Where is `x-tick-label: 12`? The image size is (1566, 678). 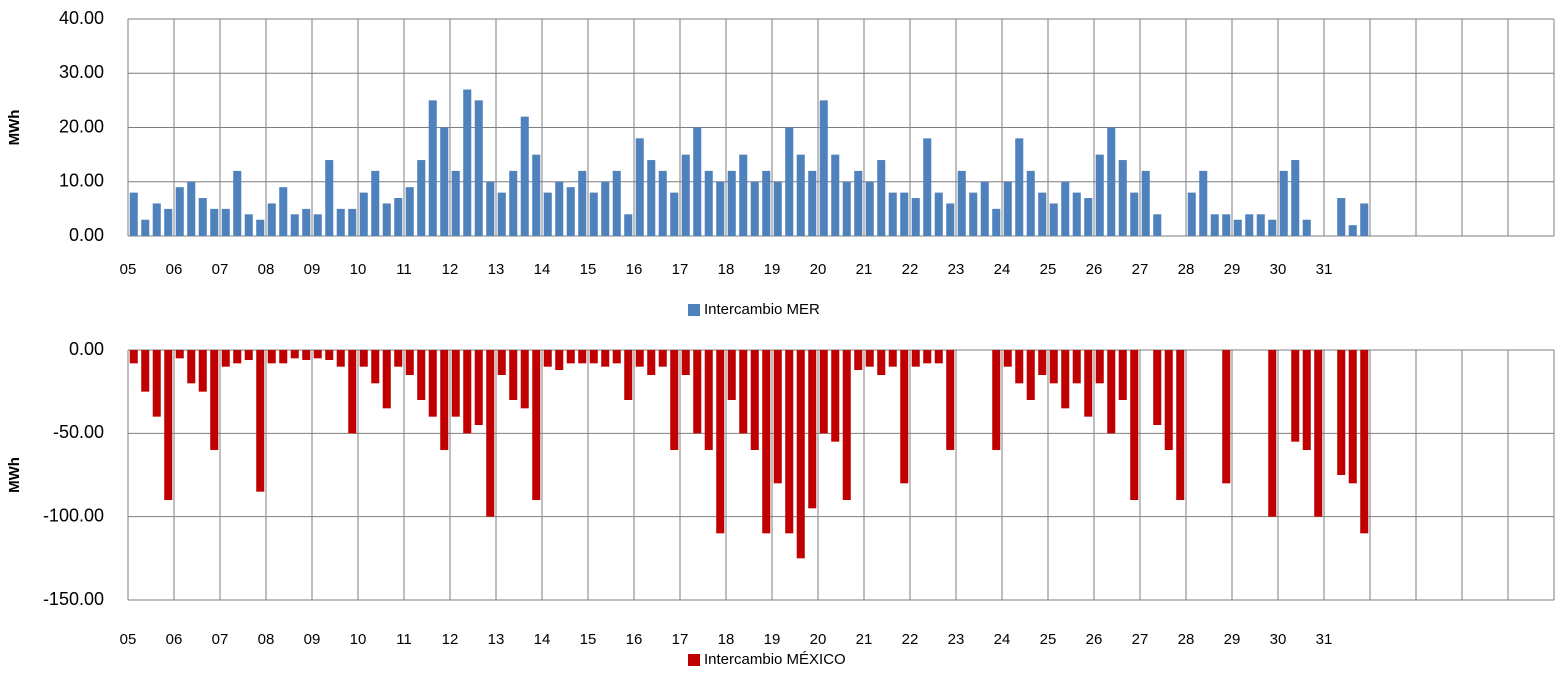 x-tick-label: 12 is located at coordinates (450, 269).